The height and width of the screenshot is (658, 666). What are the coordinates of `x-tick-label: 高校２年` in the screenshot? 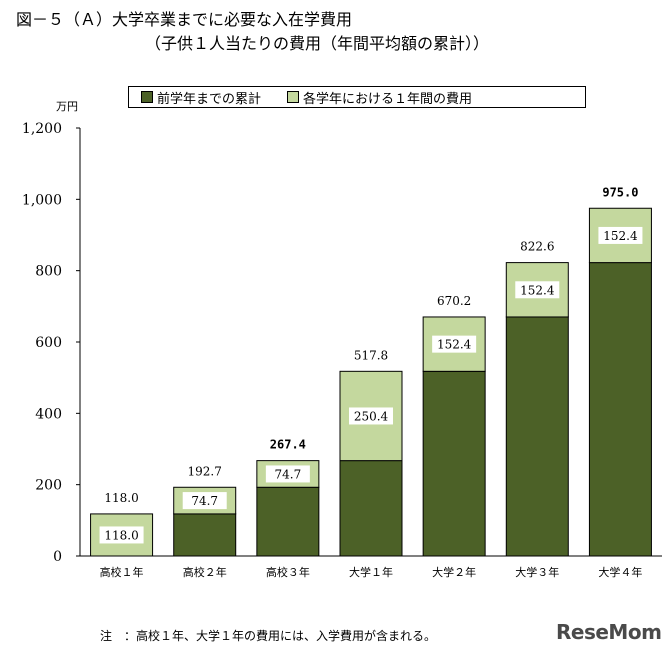 It's located at (205, 572).